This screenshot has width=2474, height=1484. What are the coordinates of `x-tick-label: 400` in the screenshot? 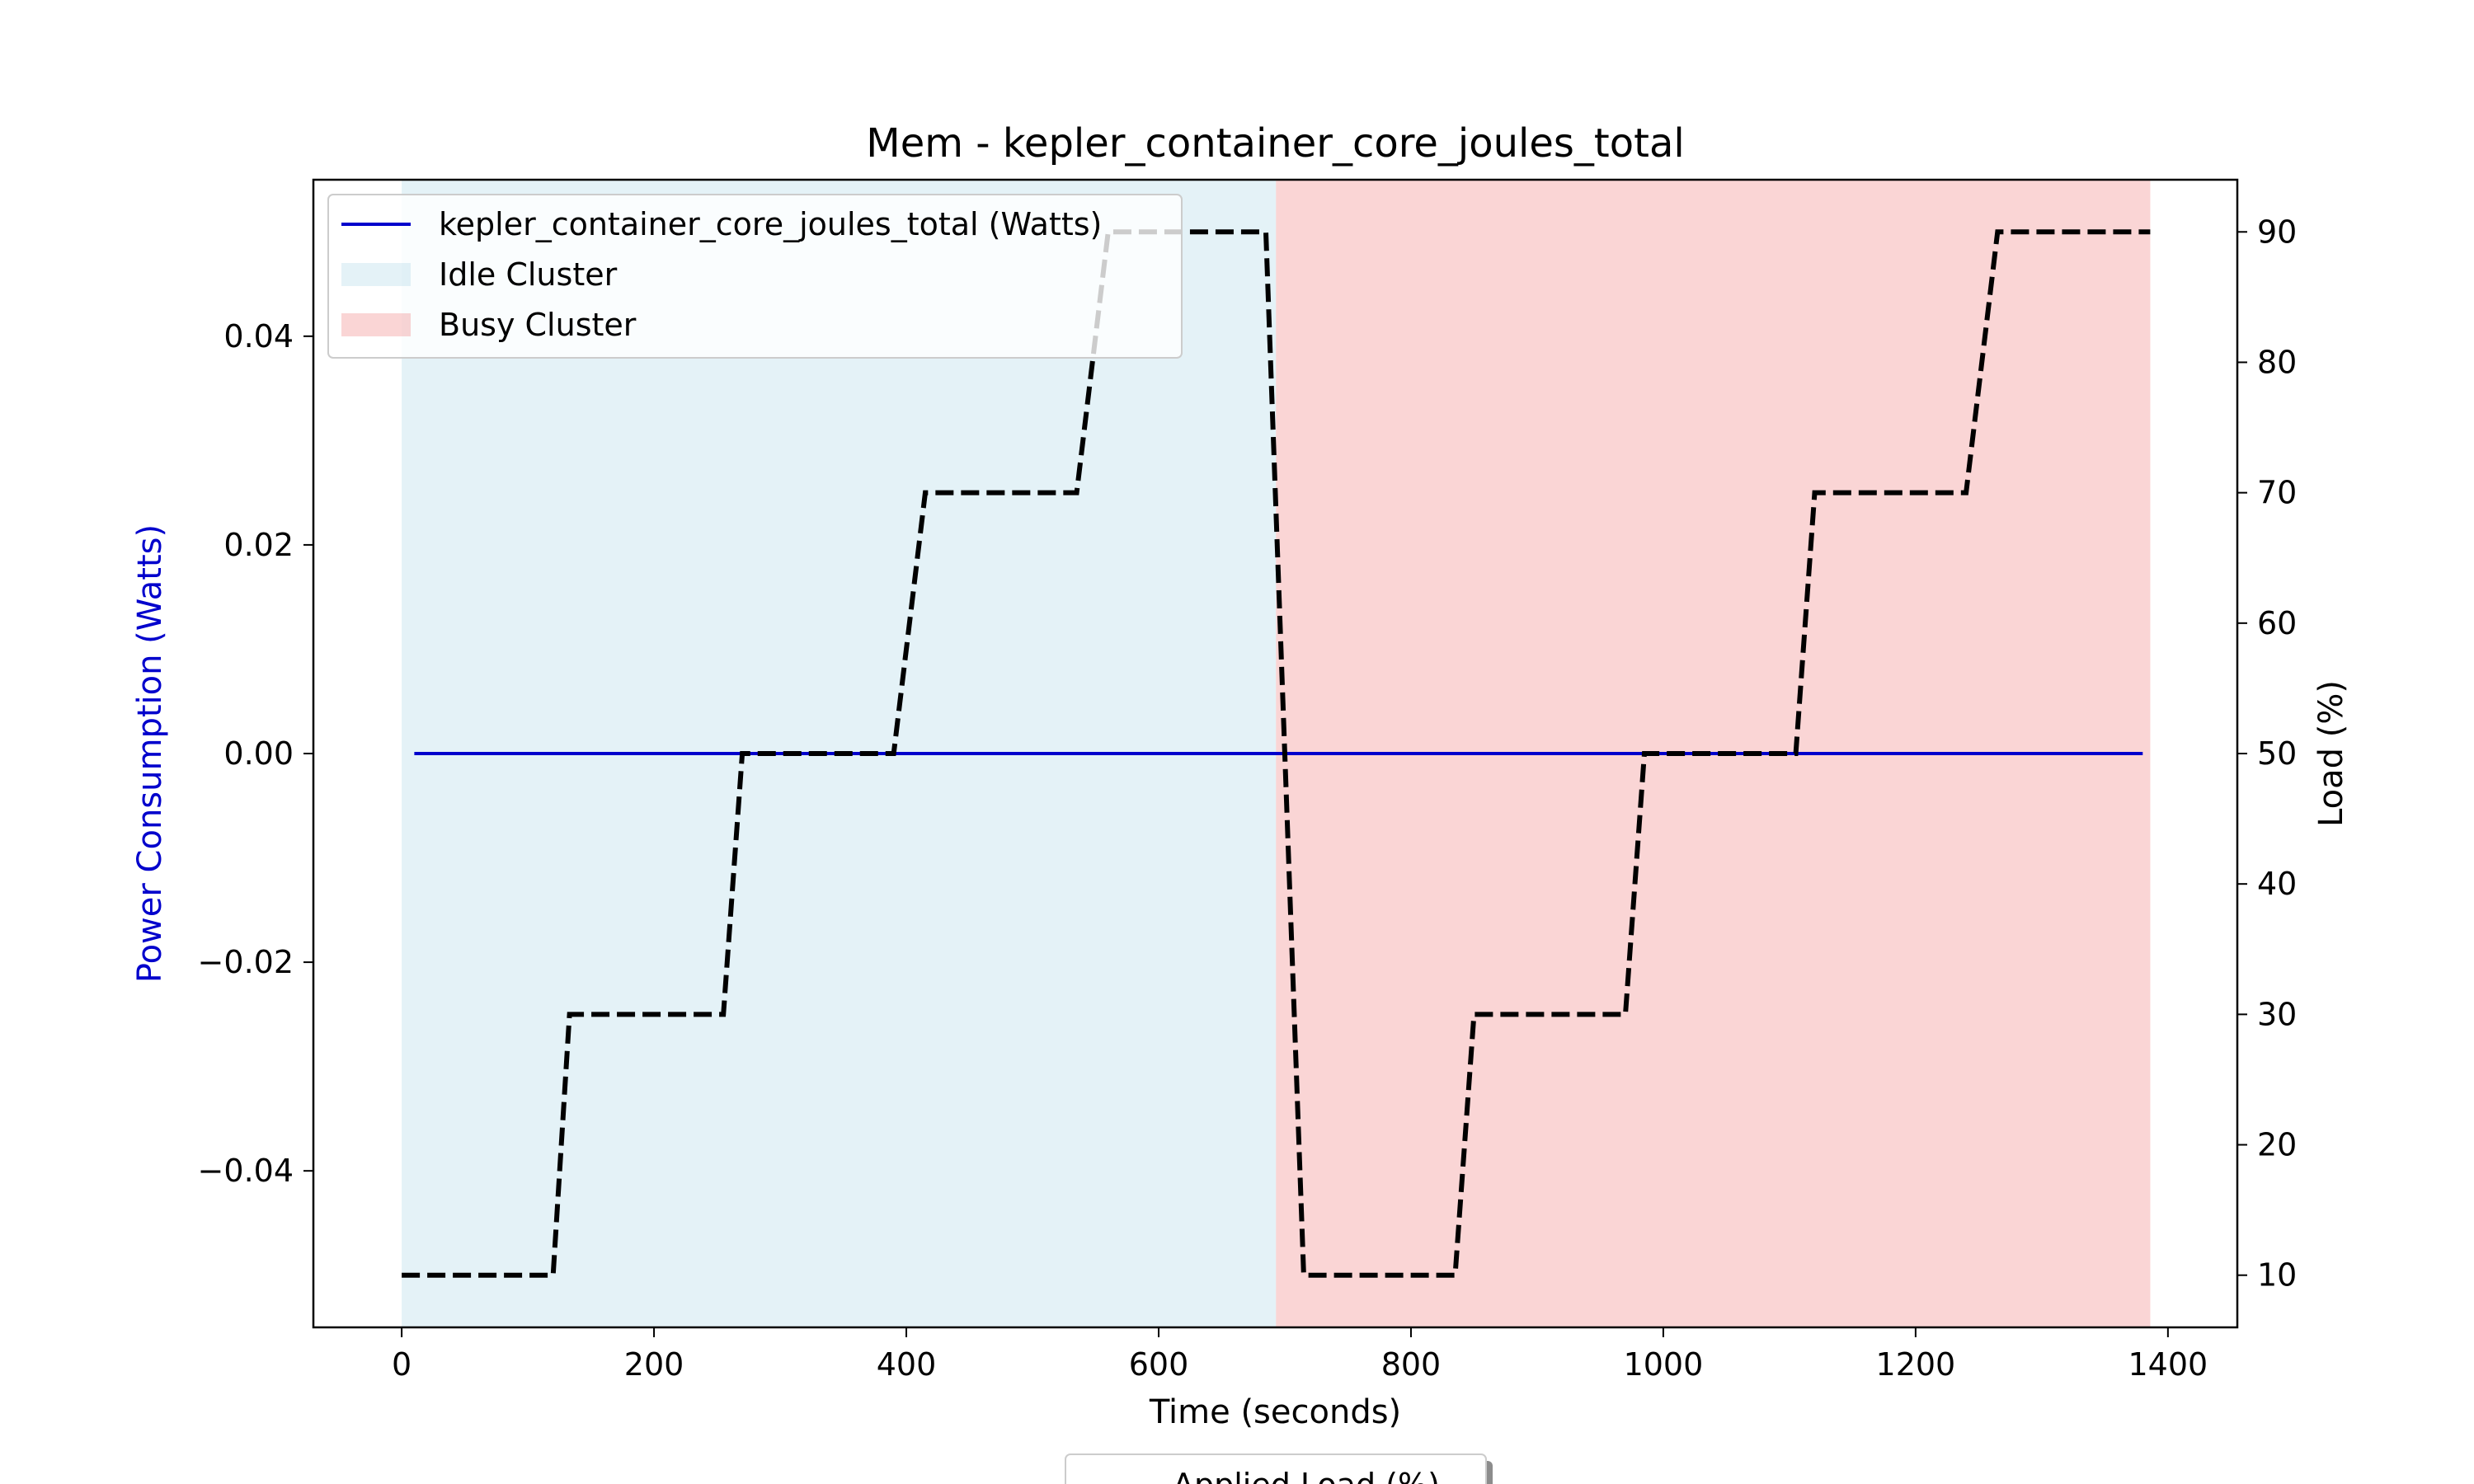 It's located at (907, 1364).